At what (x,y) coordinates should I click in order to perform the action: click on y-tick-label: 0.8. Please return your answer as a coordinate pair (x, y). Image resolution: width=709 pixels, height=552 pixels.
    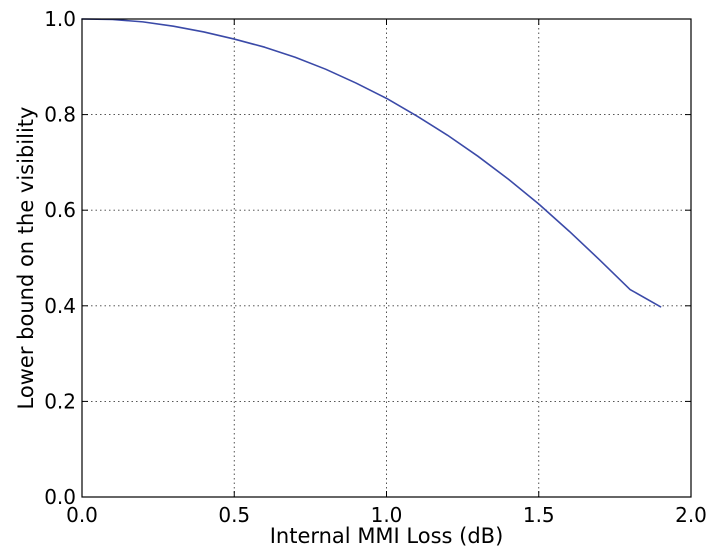
    Looking at the image, I should click on (60, 115).